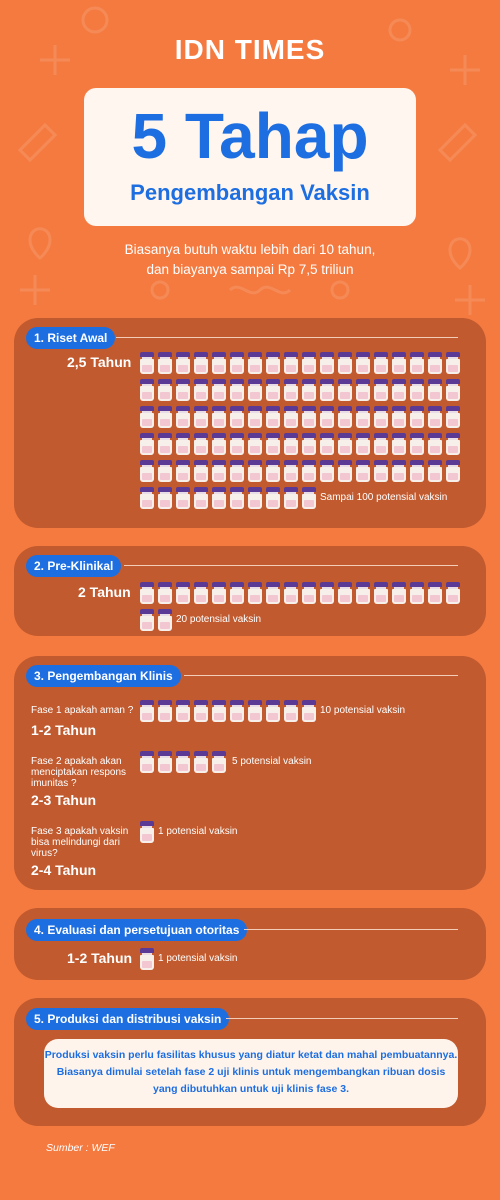  I want to click on stage-1-label: 1. Riset Awal, so click(71, 338).